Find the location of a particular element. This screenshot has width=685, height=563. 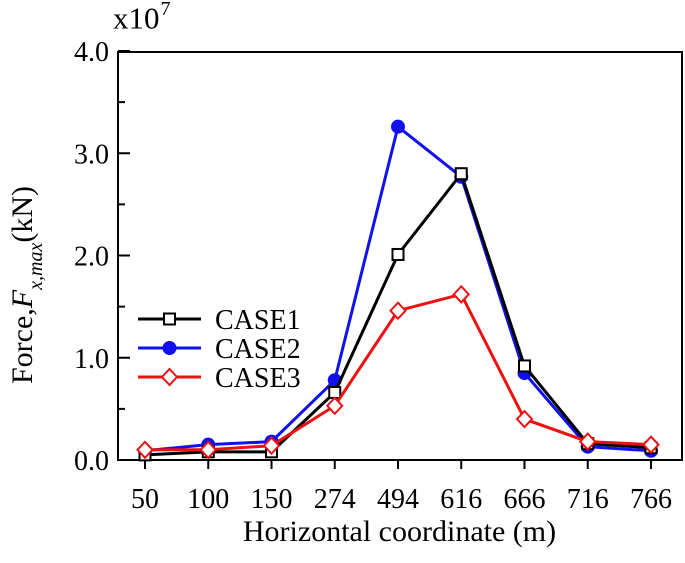

offset-base: x10 is located at coordinates (136, 18).